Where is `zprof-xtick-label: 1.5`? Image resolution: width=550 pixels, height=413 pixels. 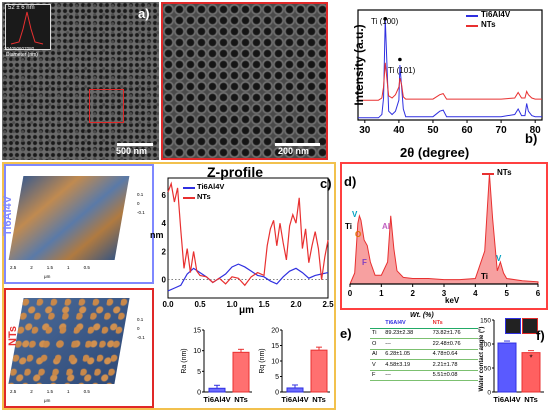 zprof-xtick-label: 1.5 is located at coordinates (264, 304).